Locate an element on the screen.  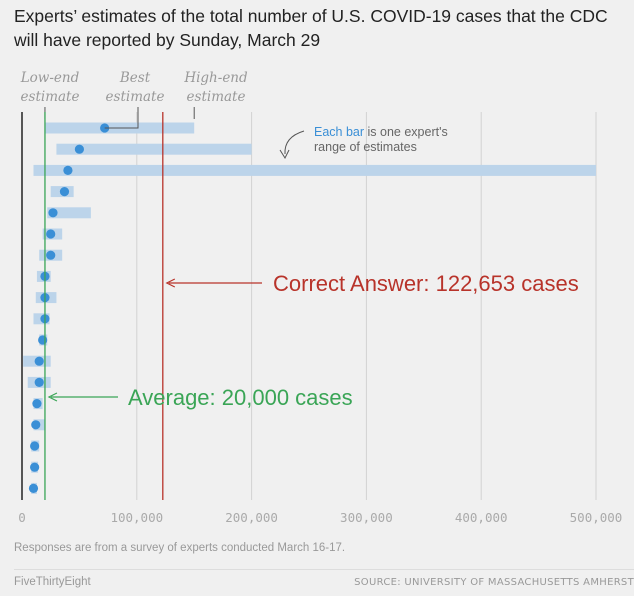
annotation-line-1: Each bar is one expert's is located at coordinates (381, 132).